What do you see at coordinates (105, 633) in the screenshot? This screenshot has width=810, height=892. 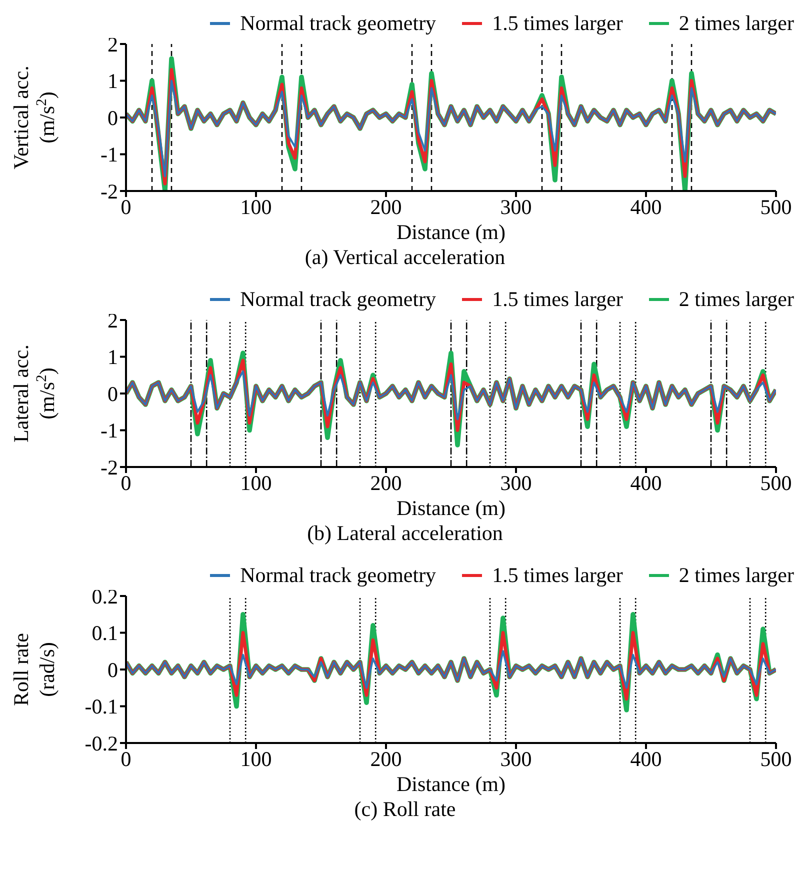 I see `y-tick-label: 0.1` at bounding box center [105, 633].